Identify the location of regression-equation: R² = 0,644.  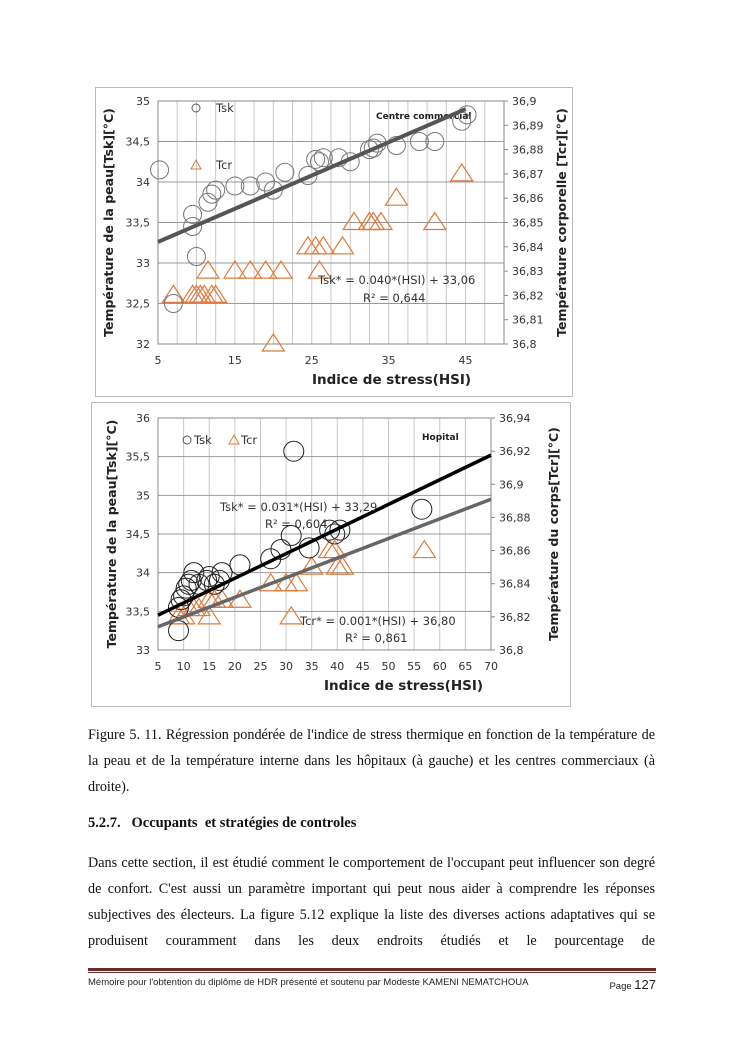
(394, 298).